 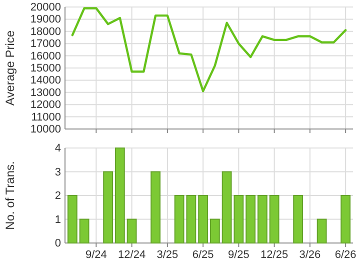 What do you see at coordinates (45, 105) in the screenshot?
I see `y-tick-label: 12000` at bounding box center [45, 105].